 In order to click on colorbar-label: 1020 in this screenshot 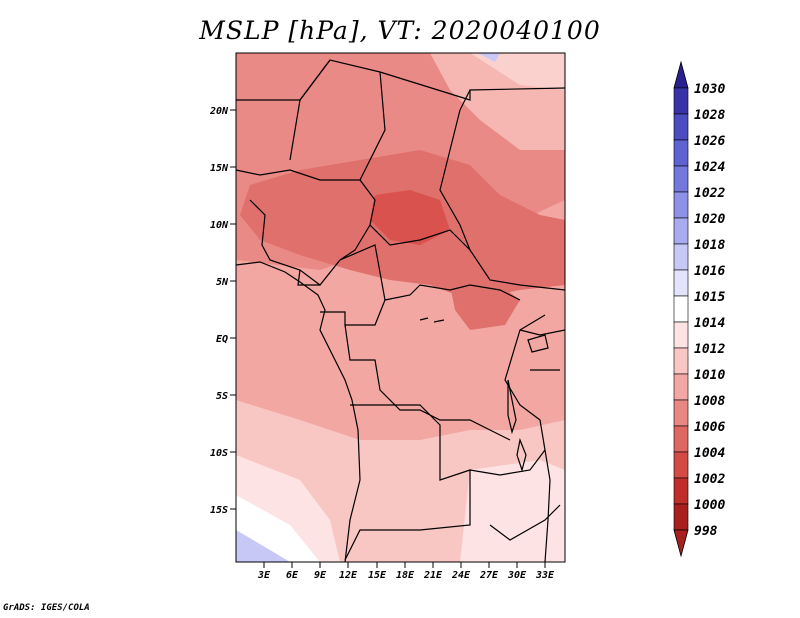, I will do `click(709, 219)`.